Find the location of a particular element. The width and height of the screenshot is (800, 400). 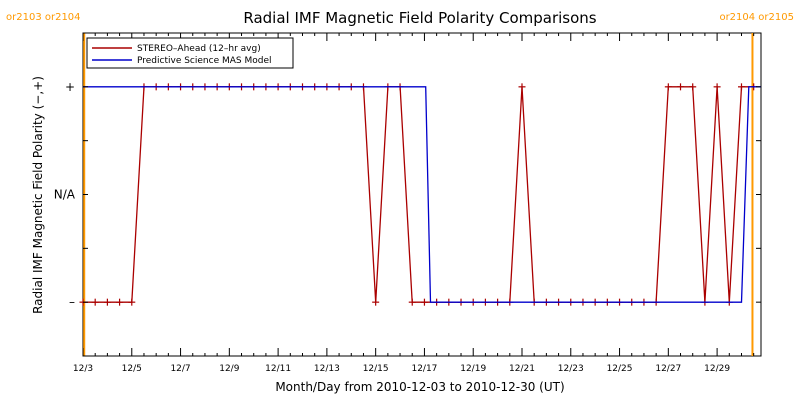

legend-label-1: STEREO–Ahead (12–hr avg) is located at coordinates (199, 49).